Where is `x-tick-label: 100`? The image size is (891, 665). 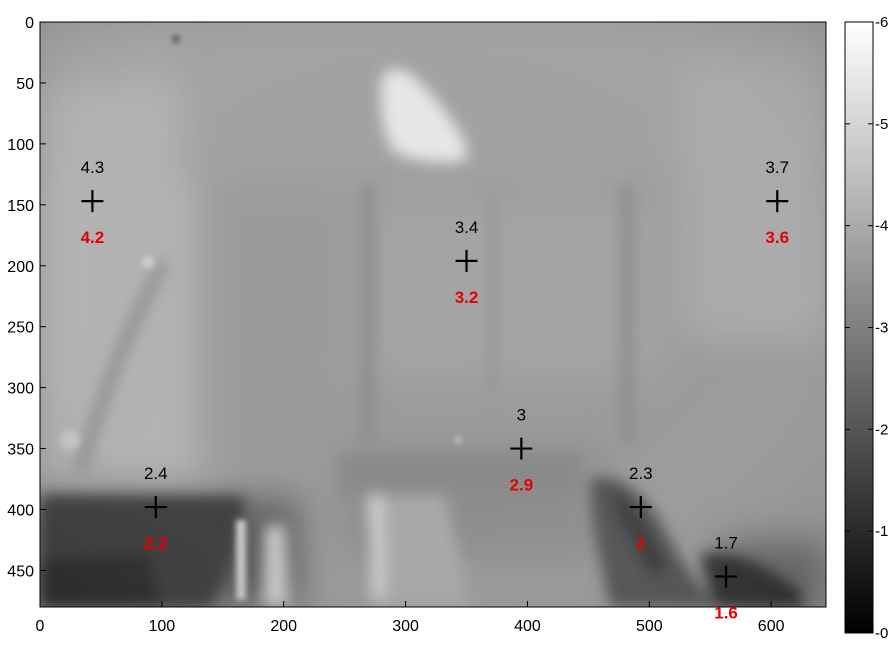
x-tick-label: 100 is located at coordinates (162, 626).